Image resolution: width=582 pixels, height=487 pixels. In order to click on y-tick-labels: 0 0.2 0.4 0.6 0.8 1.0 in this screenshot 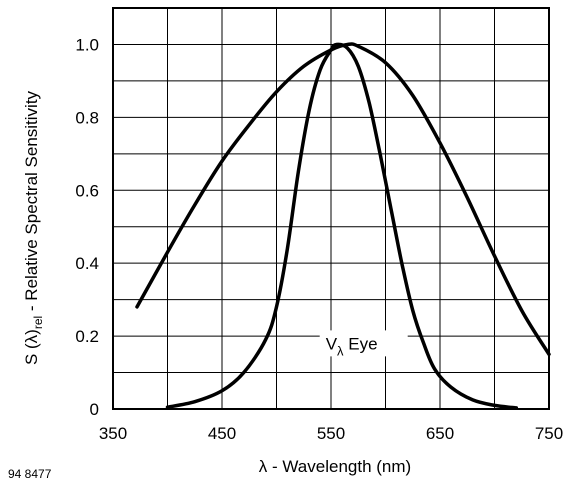, I will do `click(87, 227)`.